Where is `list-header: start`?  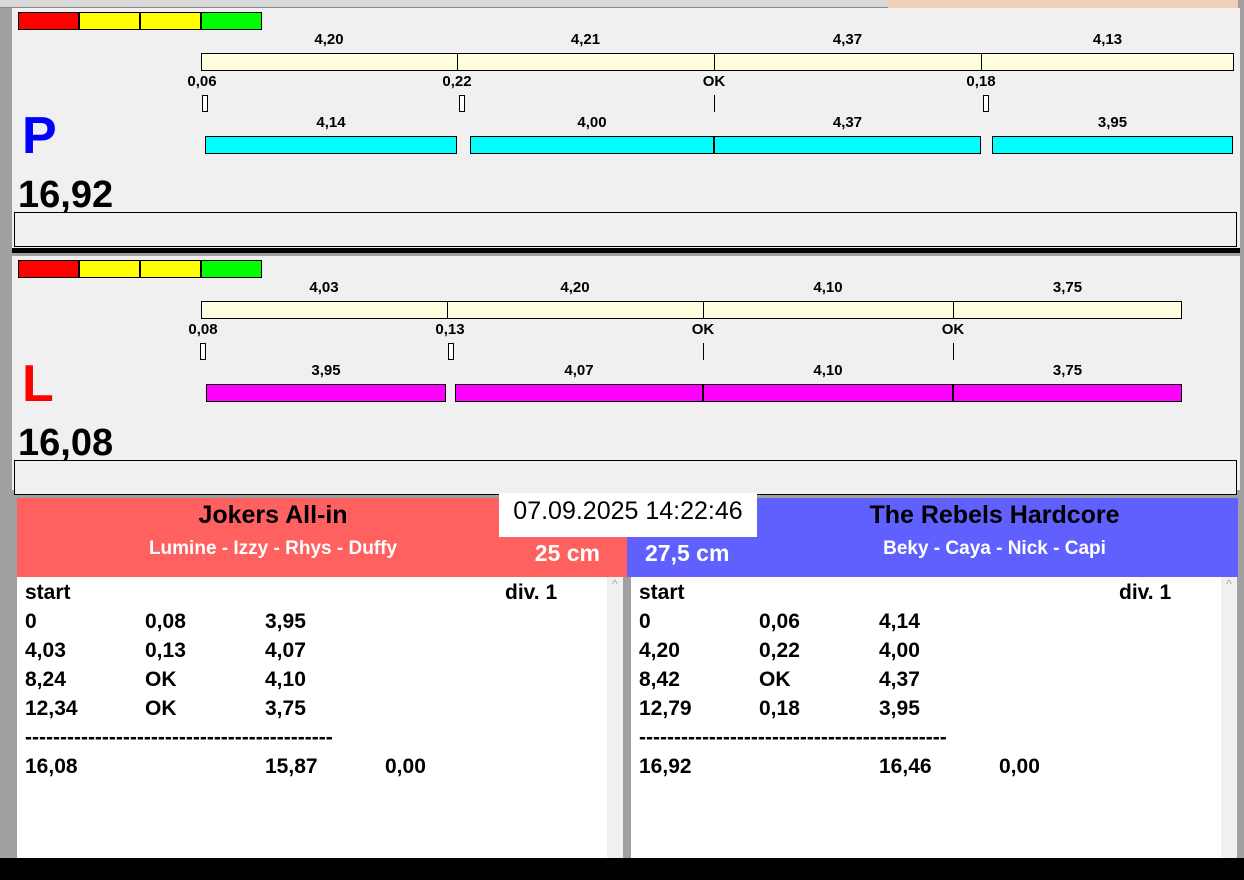 list-header: start is located at coordinates (662, 592).